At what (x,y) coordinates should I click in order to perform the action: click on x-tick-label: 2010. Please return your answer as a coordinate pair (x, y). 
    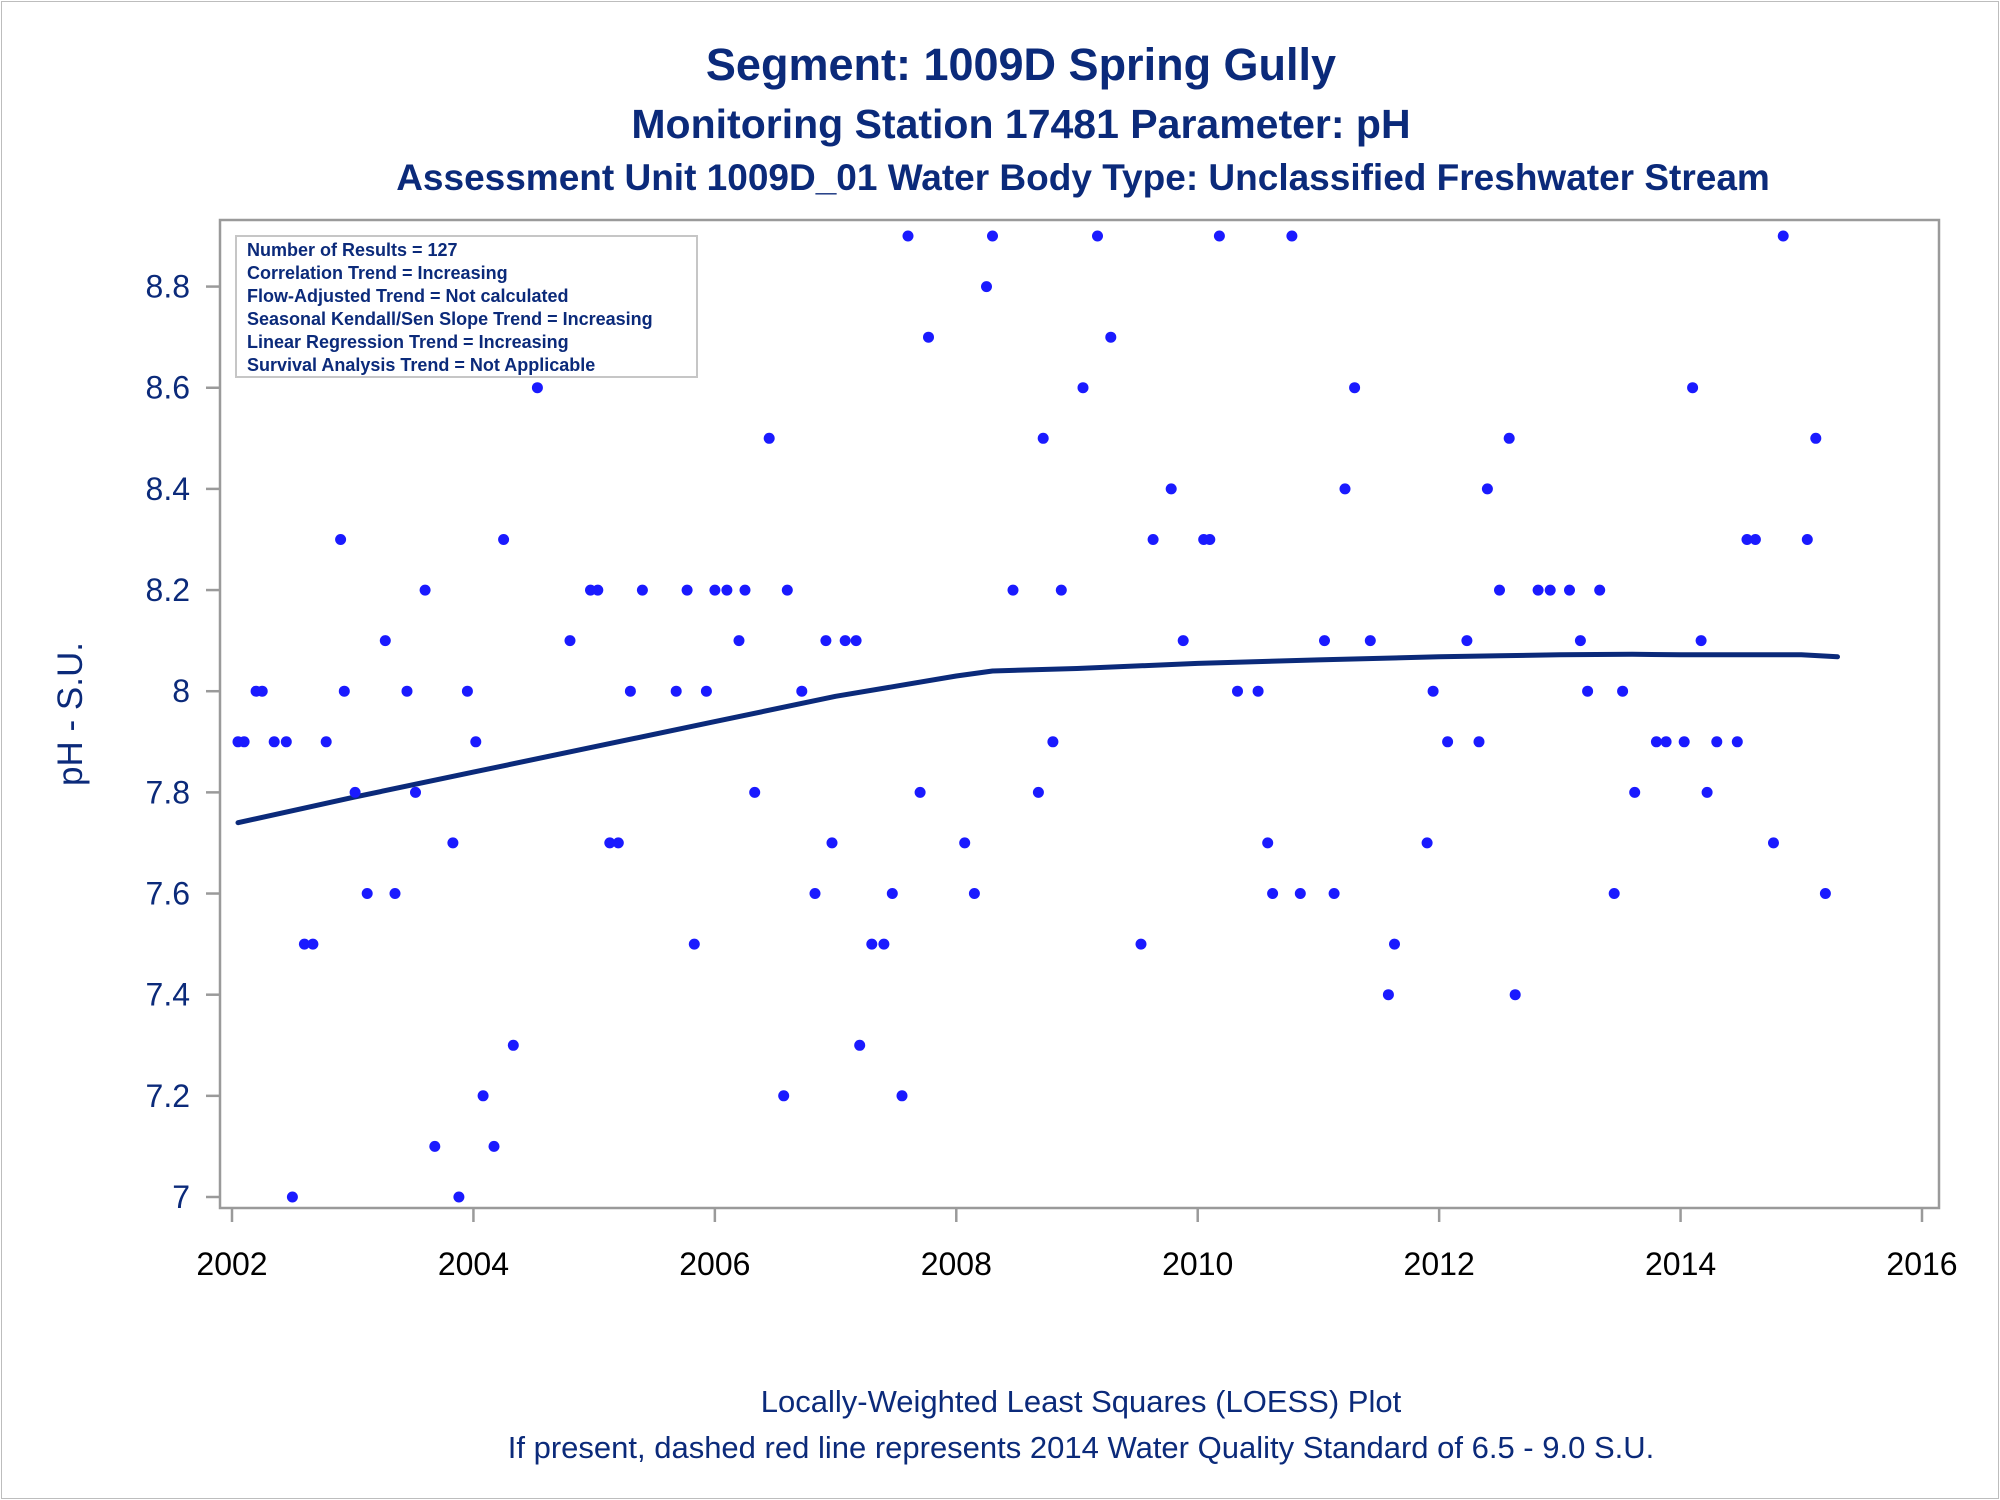
    Looking at the image, I should click on (1197, 1264).